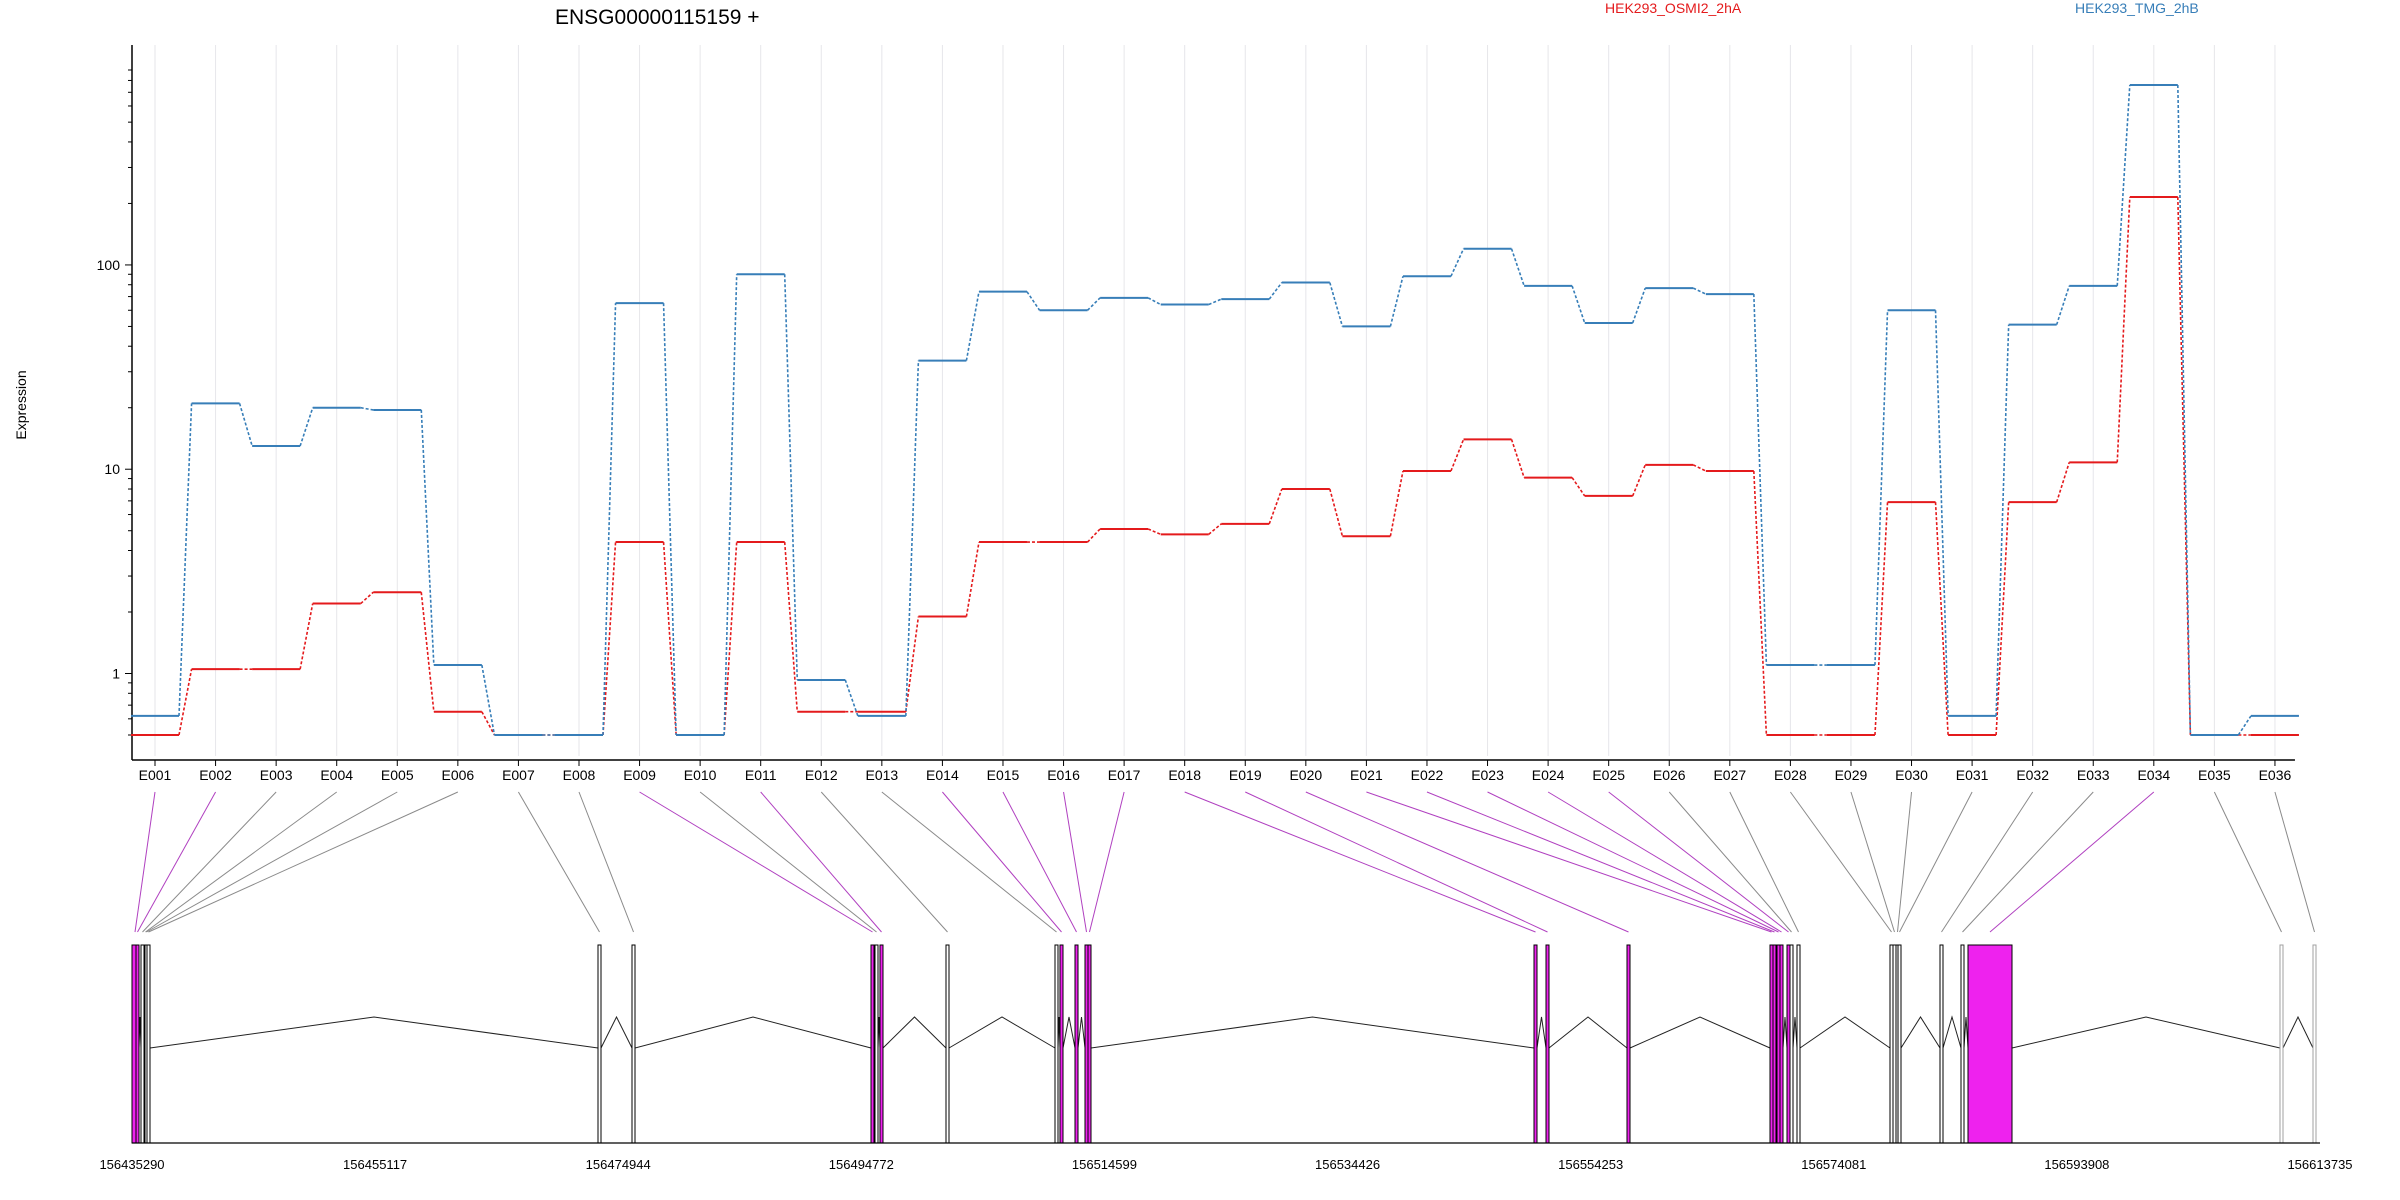  Describe the element at coordinates (109, 265) in the screenshot. I see `y-tick-label: 100` at that location.